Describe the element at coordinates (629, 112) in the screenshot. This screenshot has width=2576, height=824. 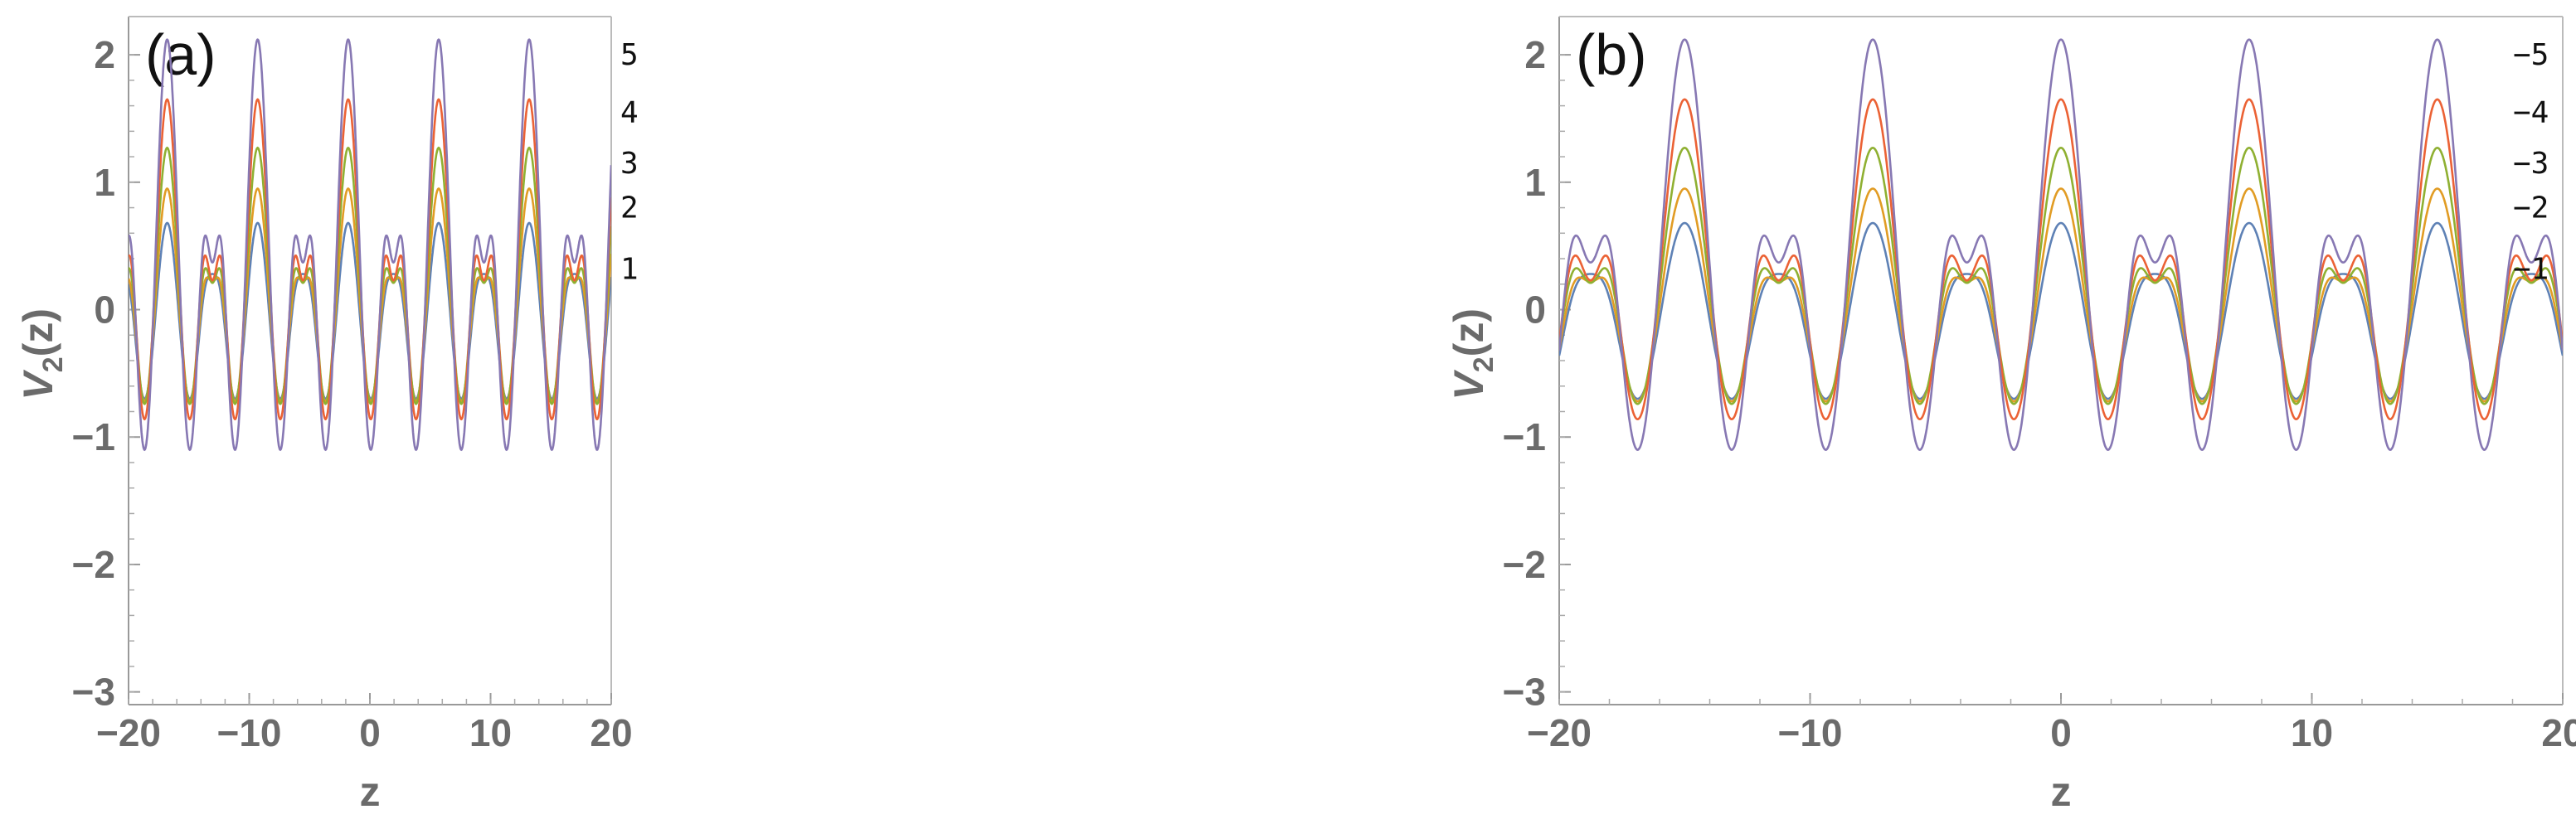
I see `series-label-4: 4` at that location.